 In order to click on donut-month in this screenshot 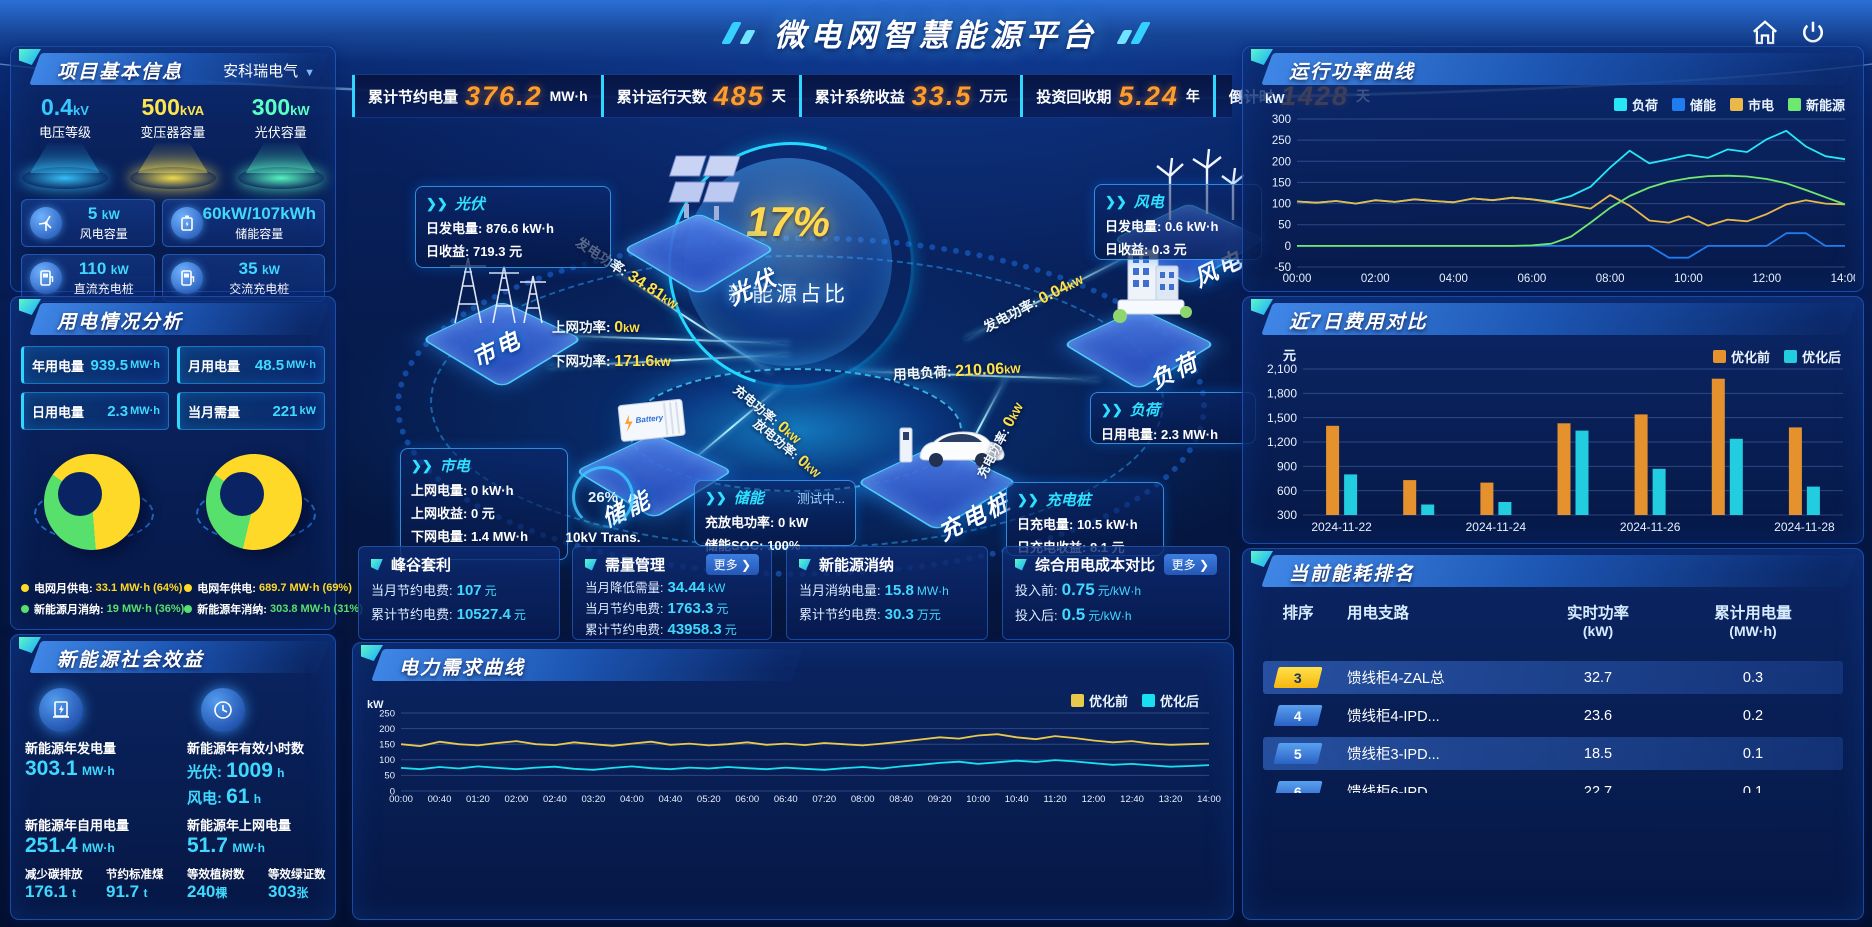, I will do `click(92, 502)`.